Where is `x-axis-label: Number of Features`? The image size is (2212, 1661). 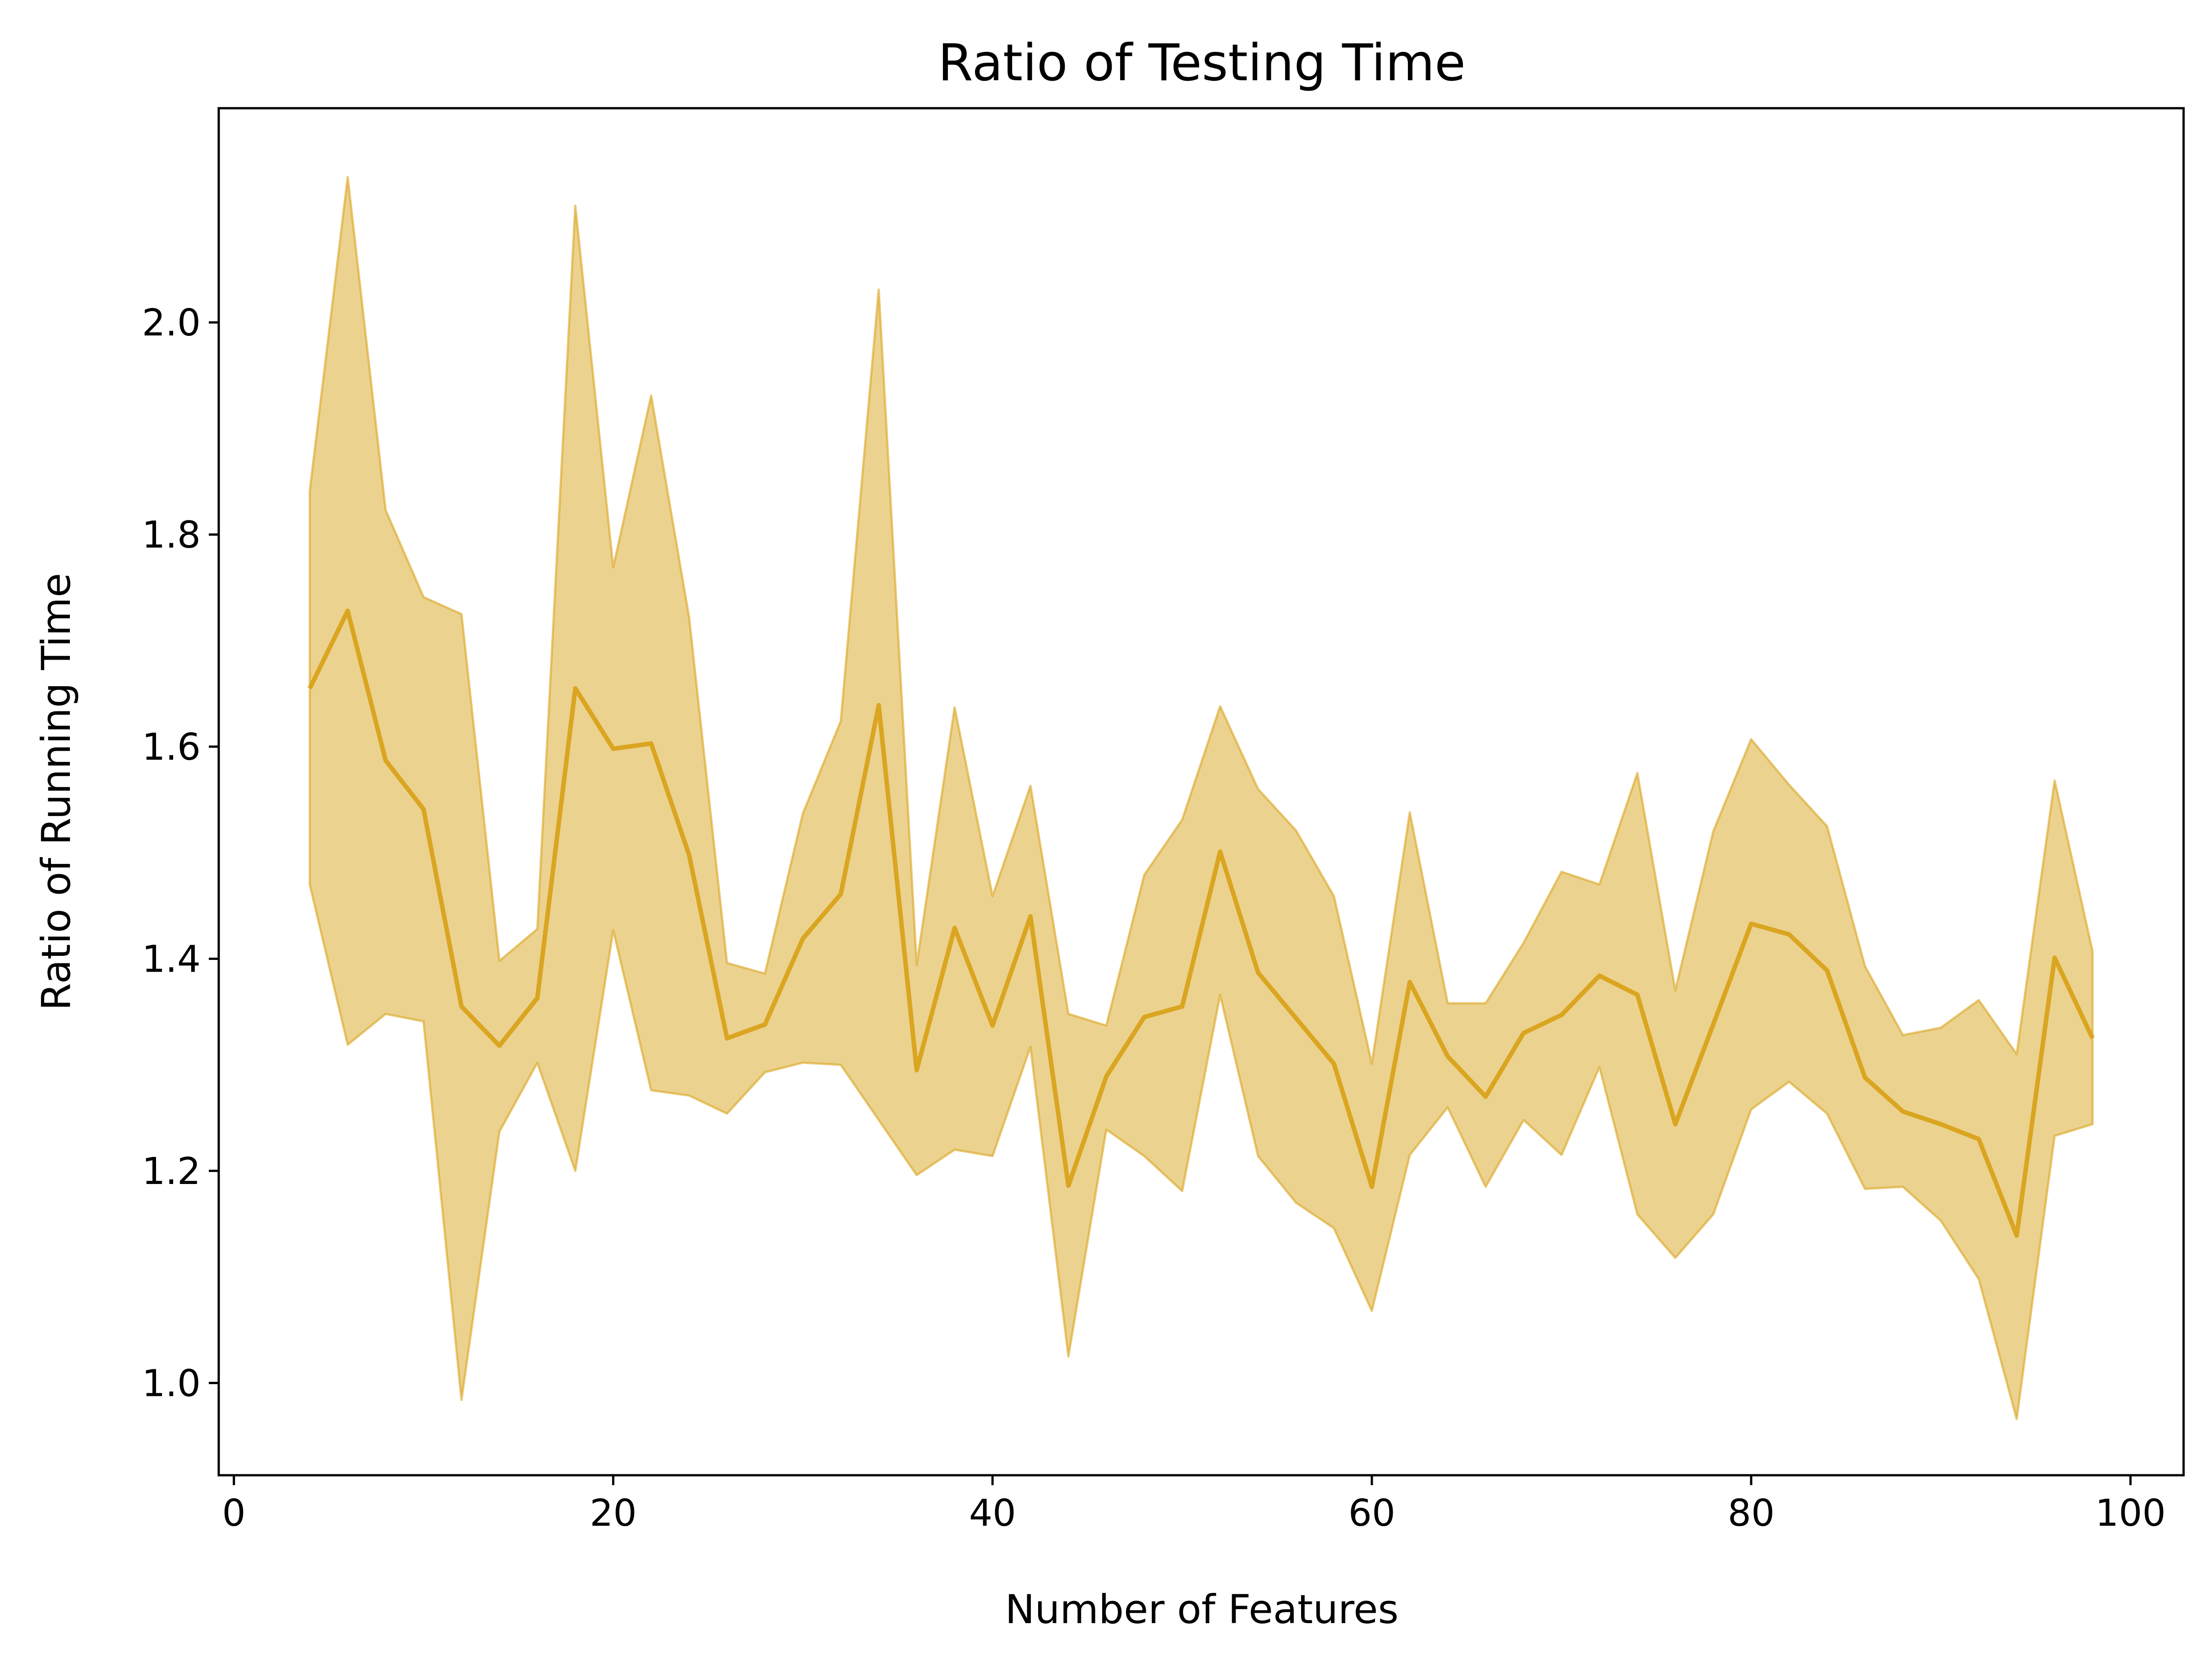 x-axis-label: Number of Features is located at coordinates (1202, 1609).